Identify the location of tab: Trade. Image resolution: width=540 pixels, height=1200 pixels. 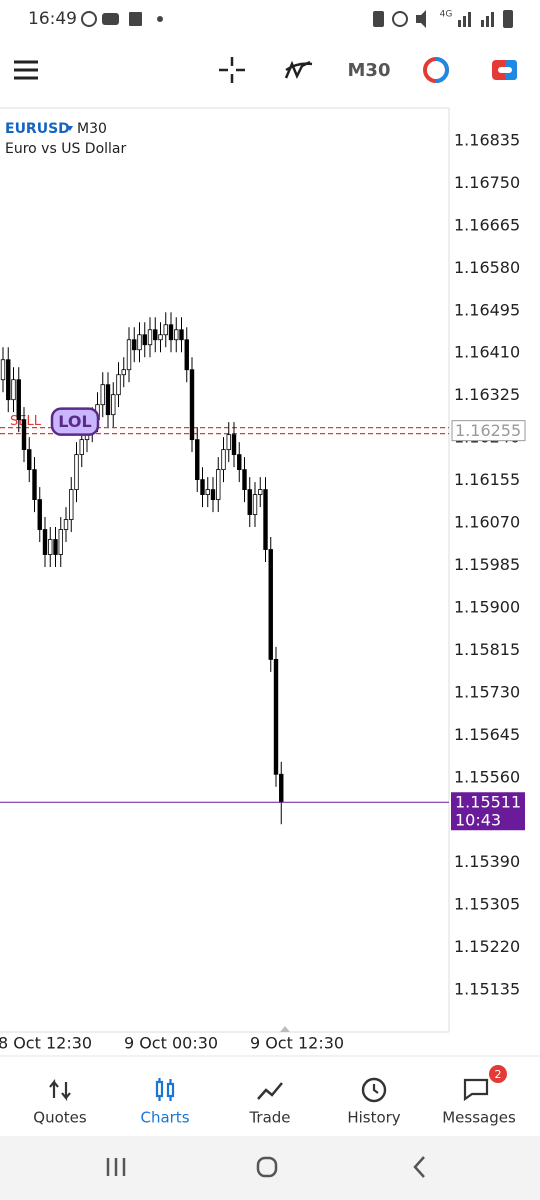
(269, 1104).